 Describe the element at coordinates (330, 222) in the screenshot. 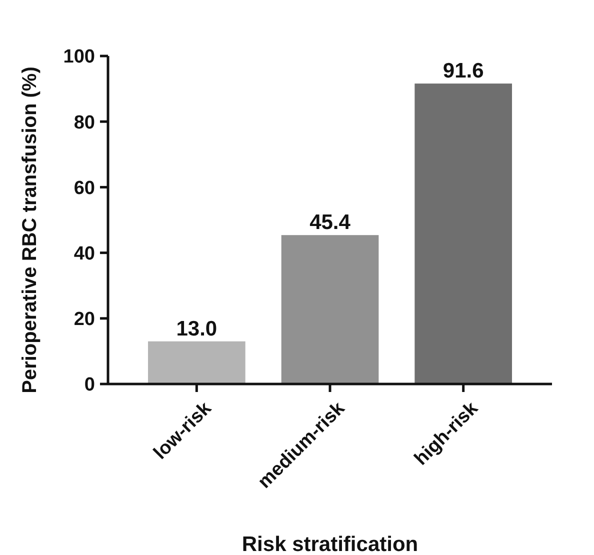

I see `data-label: 45.4` at that location.